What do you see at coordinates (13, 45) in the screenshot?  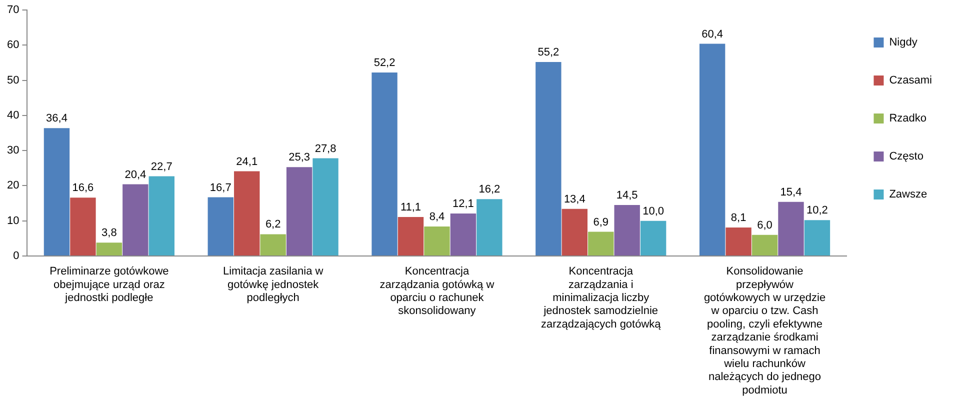 I see `y-tick-label: 60` at bounding box center [13, 45].